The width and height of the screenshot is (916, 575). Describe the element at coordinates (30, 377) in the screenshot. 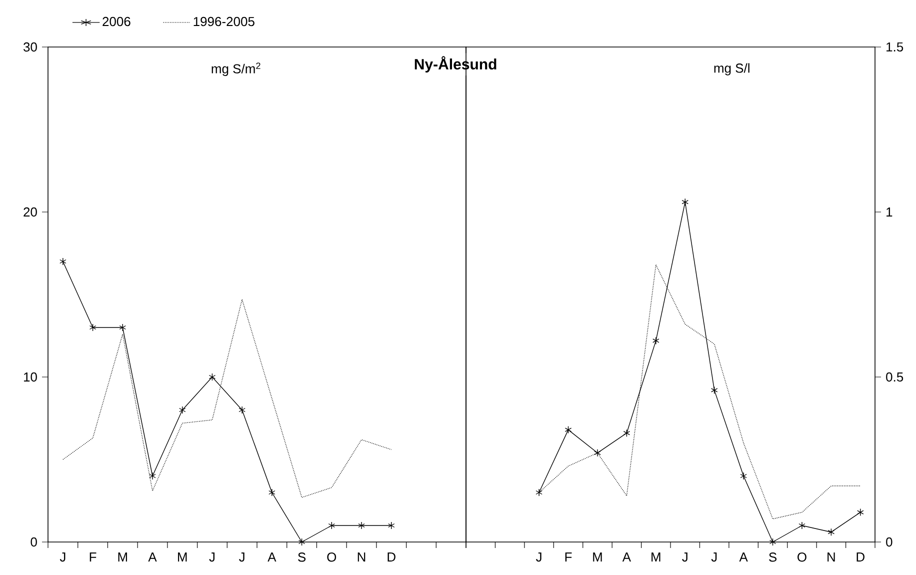

I see `y-tick-label: 10` at that location.